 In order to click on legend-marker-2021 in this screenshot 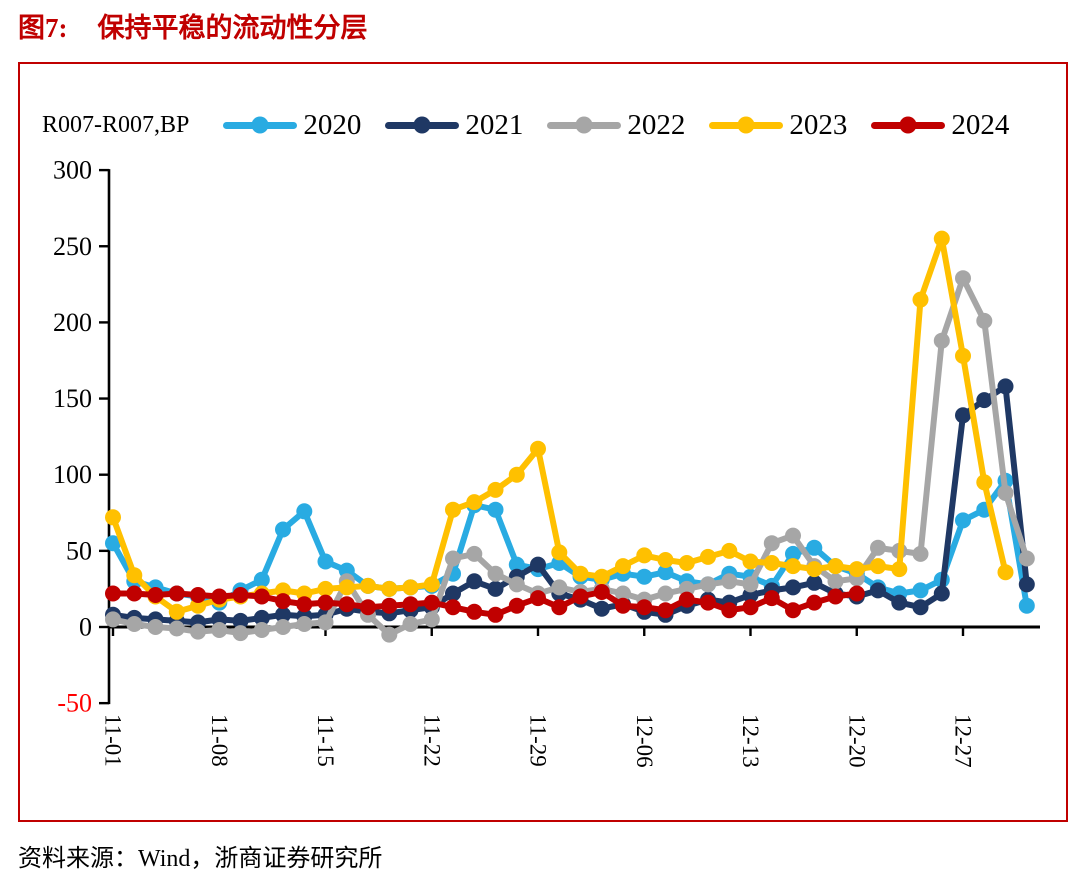, I will do `click(422, 125)`.